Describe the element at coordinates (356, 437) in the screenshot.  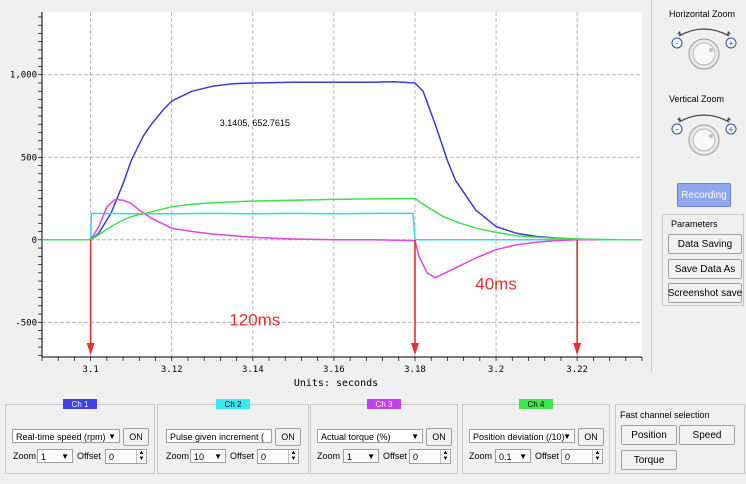
I see `channel-3-signal-value: Actual torque (%)` at that location.